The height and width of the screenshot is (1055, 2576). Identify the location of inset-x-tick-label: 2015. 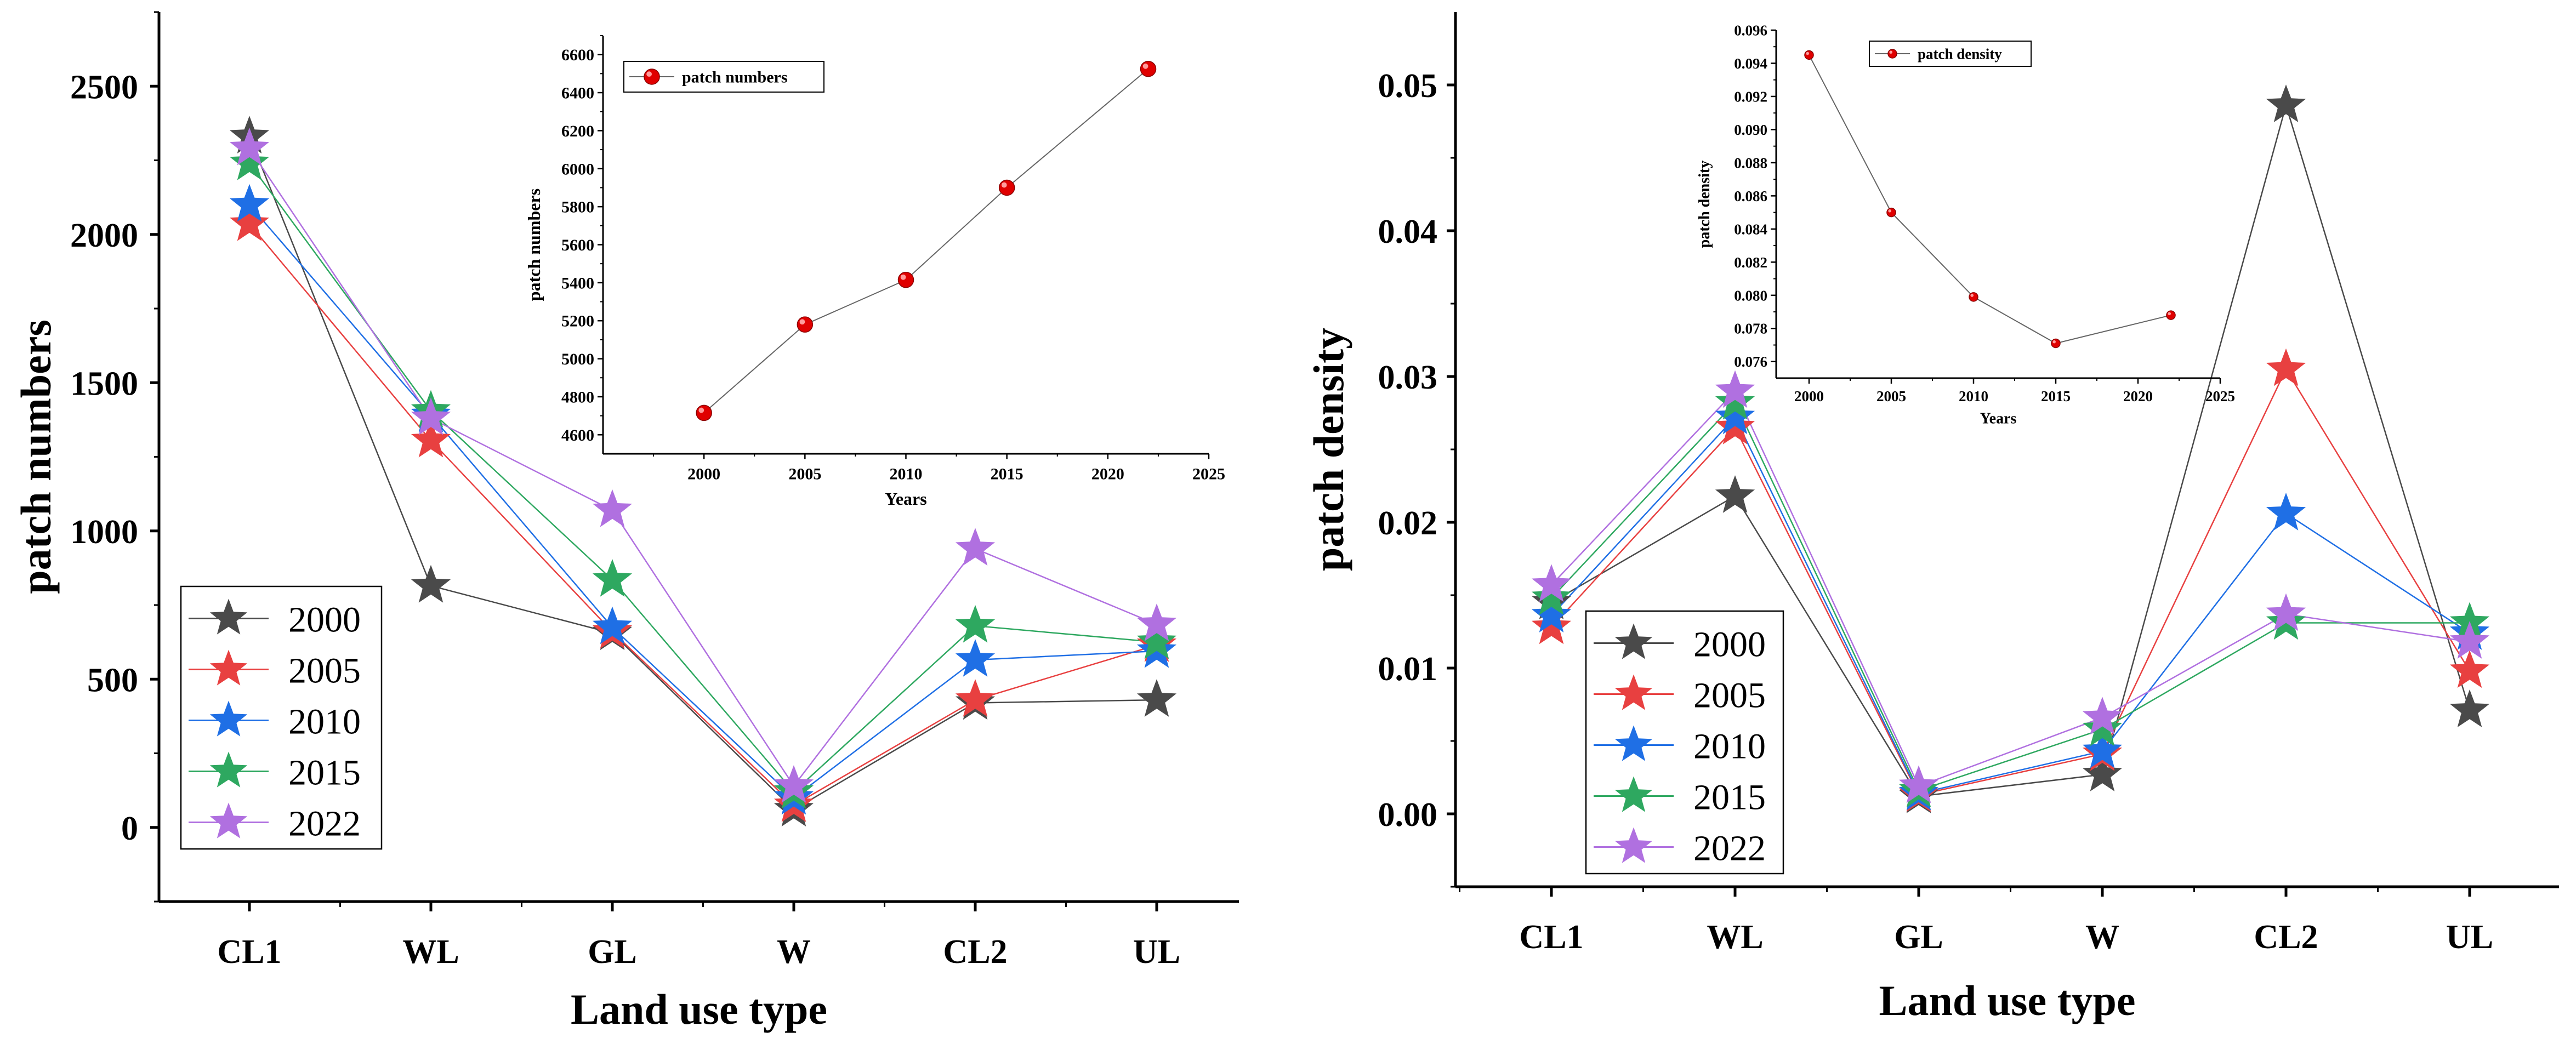
(1007, 474).